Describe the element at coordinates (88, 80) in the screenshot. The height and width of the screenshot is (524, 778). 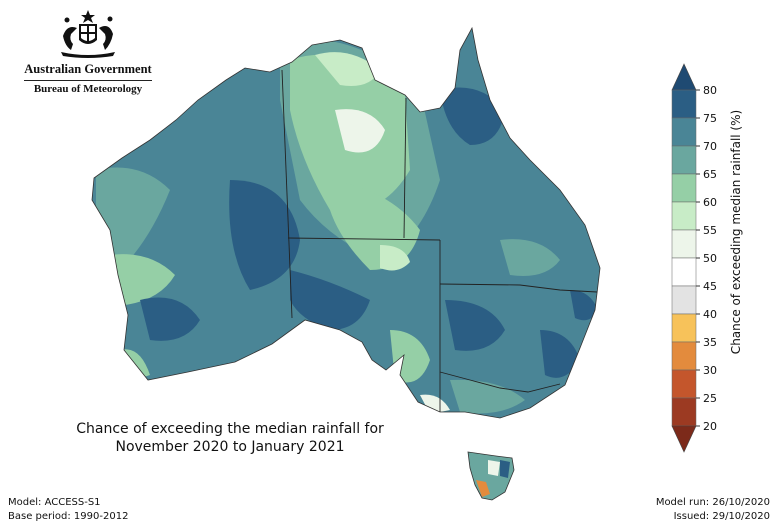
I see `logo-divider` at that location.